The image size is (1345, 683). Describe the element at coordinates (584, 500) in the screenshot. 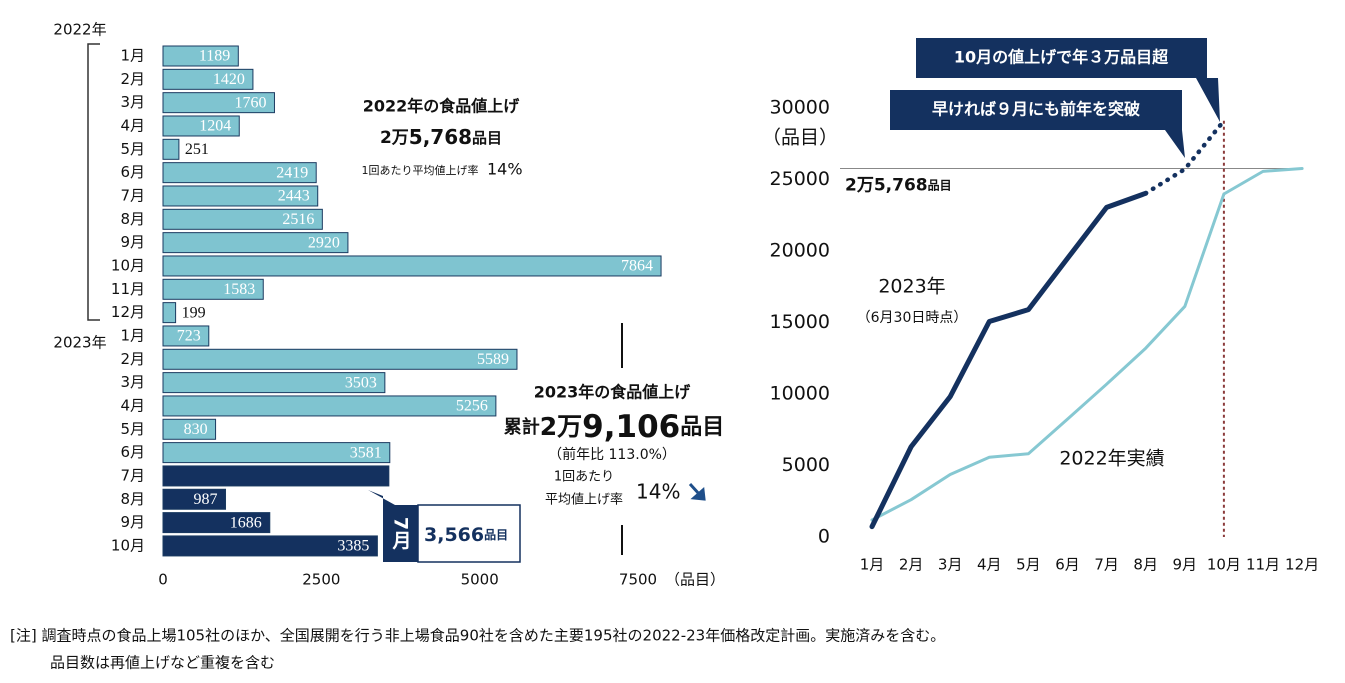

I see `rate-label: 平均値上げ率` at that location.